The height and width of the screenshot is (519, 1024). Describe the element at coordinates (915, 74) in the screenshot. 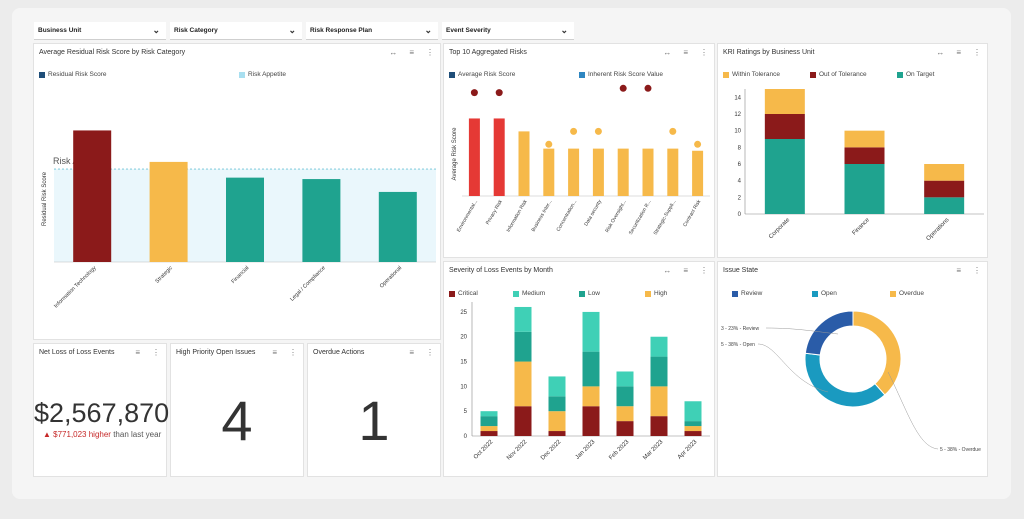

I see `legend-item: On Target` at that location.